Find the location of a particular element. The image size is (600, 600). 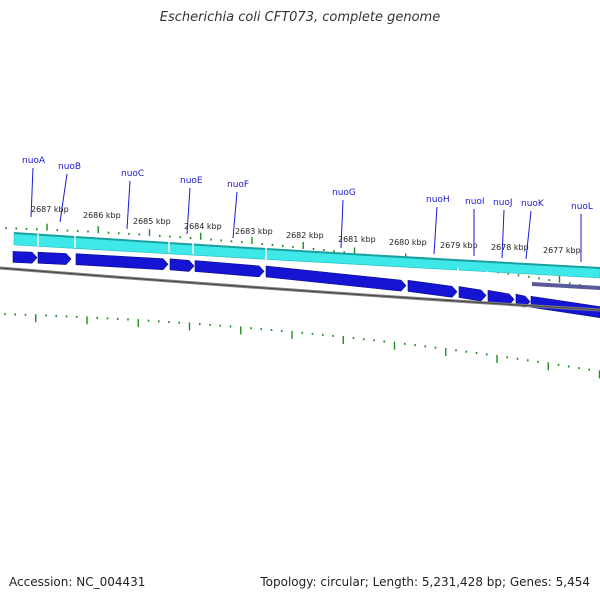

accession-text: Accession: NC_004431 is located at coordinates (77, 582).